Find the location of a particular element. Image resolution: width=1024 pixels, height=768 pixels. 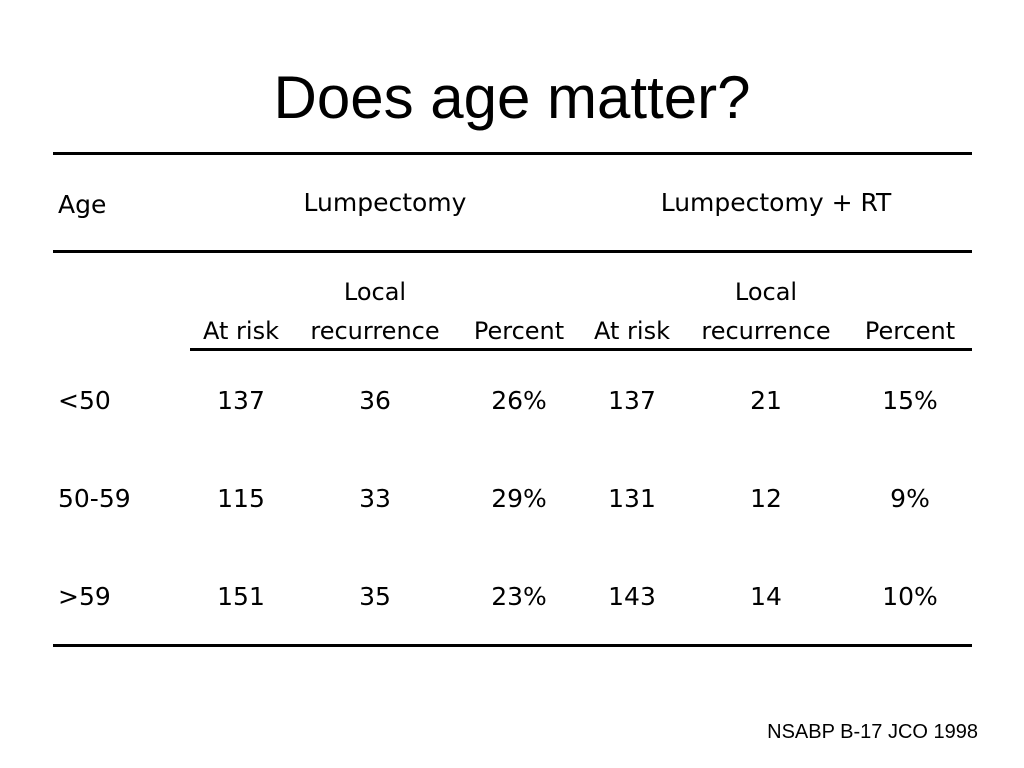

table-header-rule is located at coordinates (512, 251).